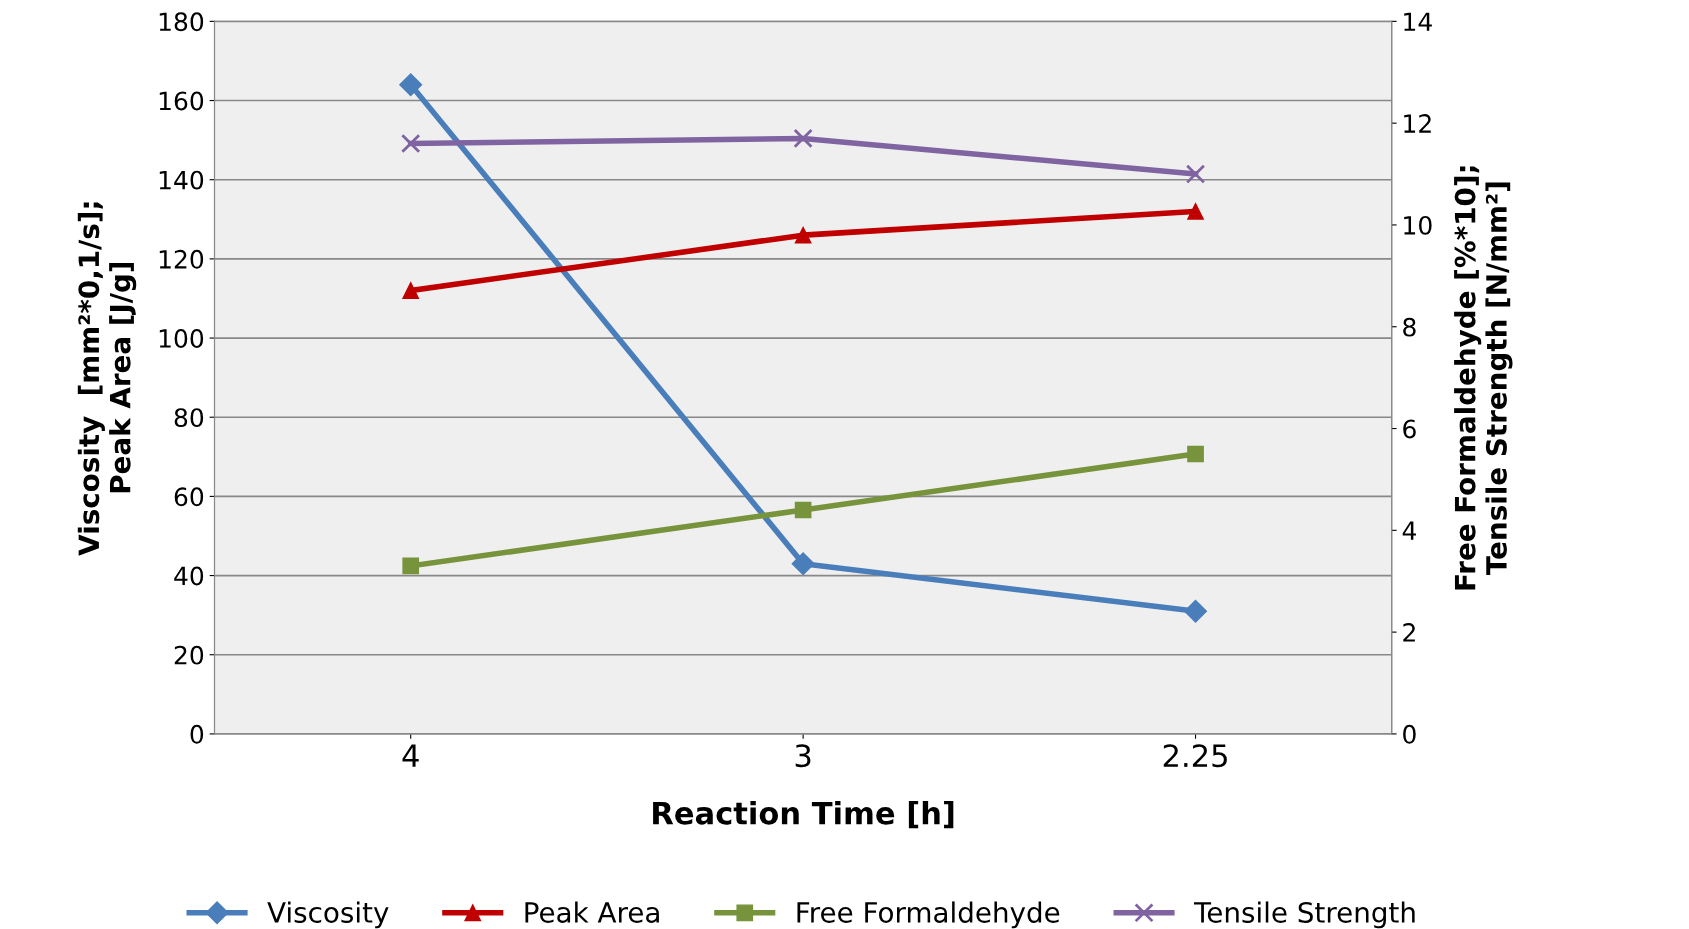 This screenshot has height=929, width=1689. What do you see at coordinates (1418, 225) in the screenshot?
I see `y2-tick-label: 10` at bounding box center [1418, 225].